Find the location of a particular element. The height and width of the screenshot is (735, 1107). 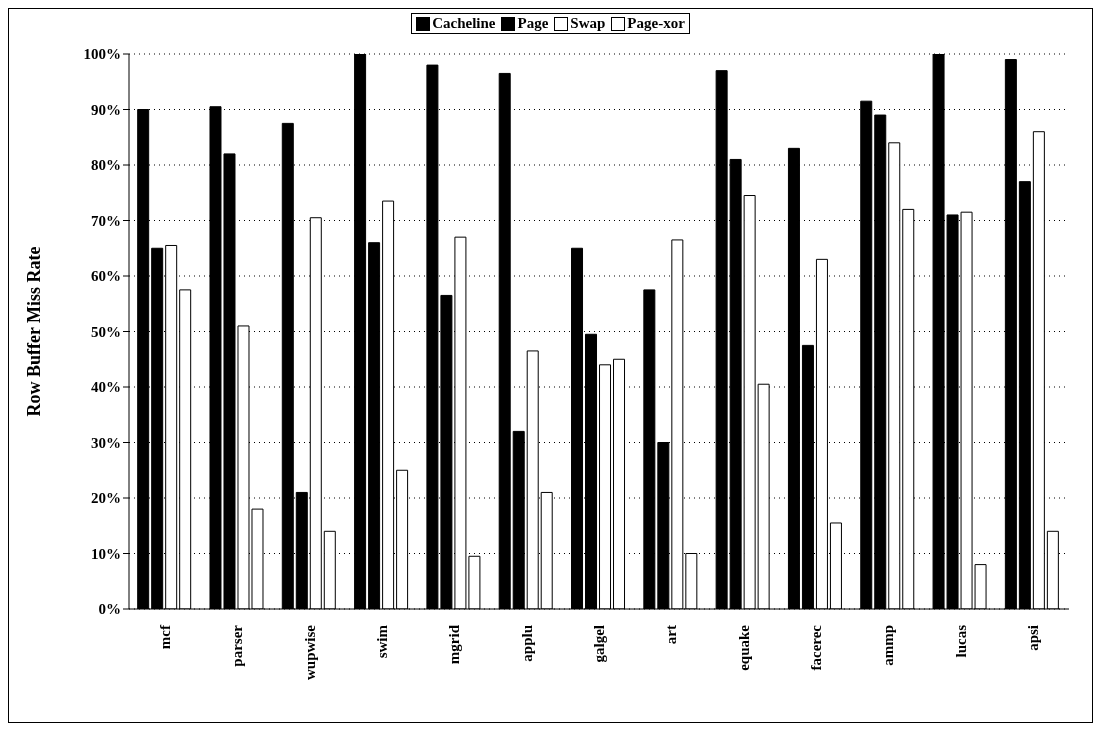

x-tick-label: mgrid is located at coordinates (454, 644).